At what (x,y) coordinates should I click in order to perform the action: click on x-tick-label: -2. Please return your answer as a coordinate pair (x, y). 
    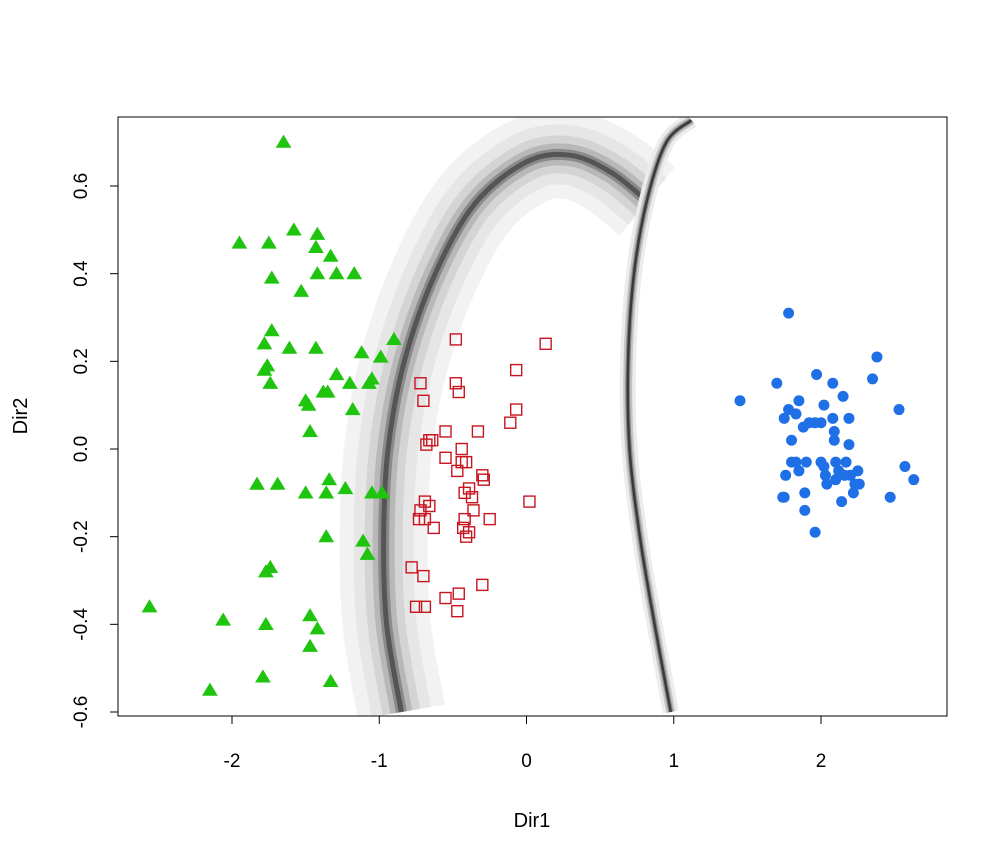
    Looking at the image, I should click on (232, 761).